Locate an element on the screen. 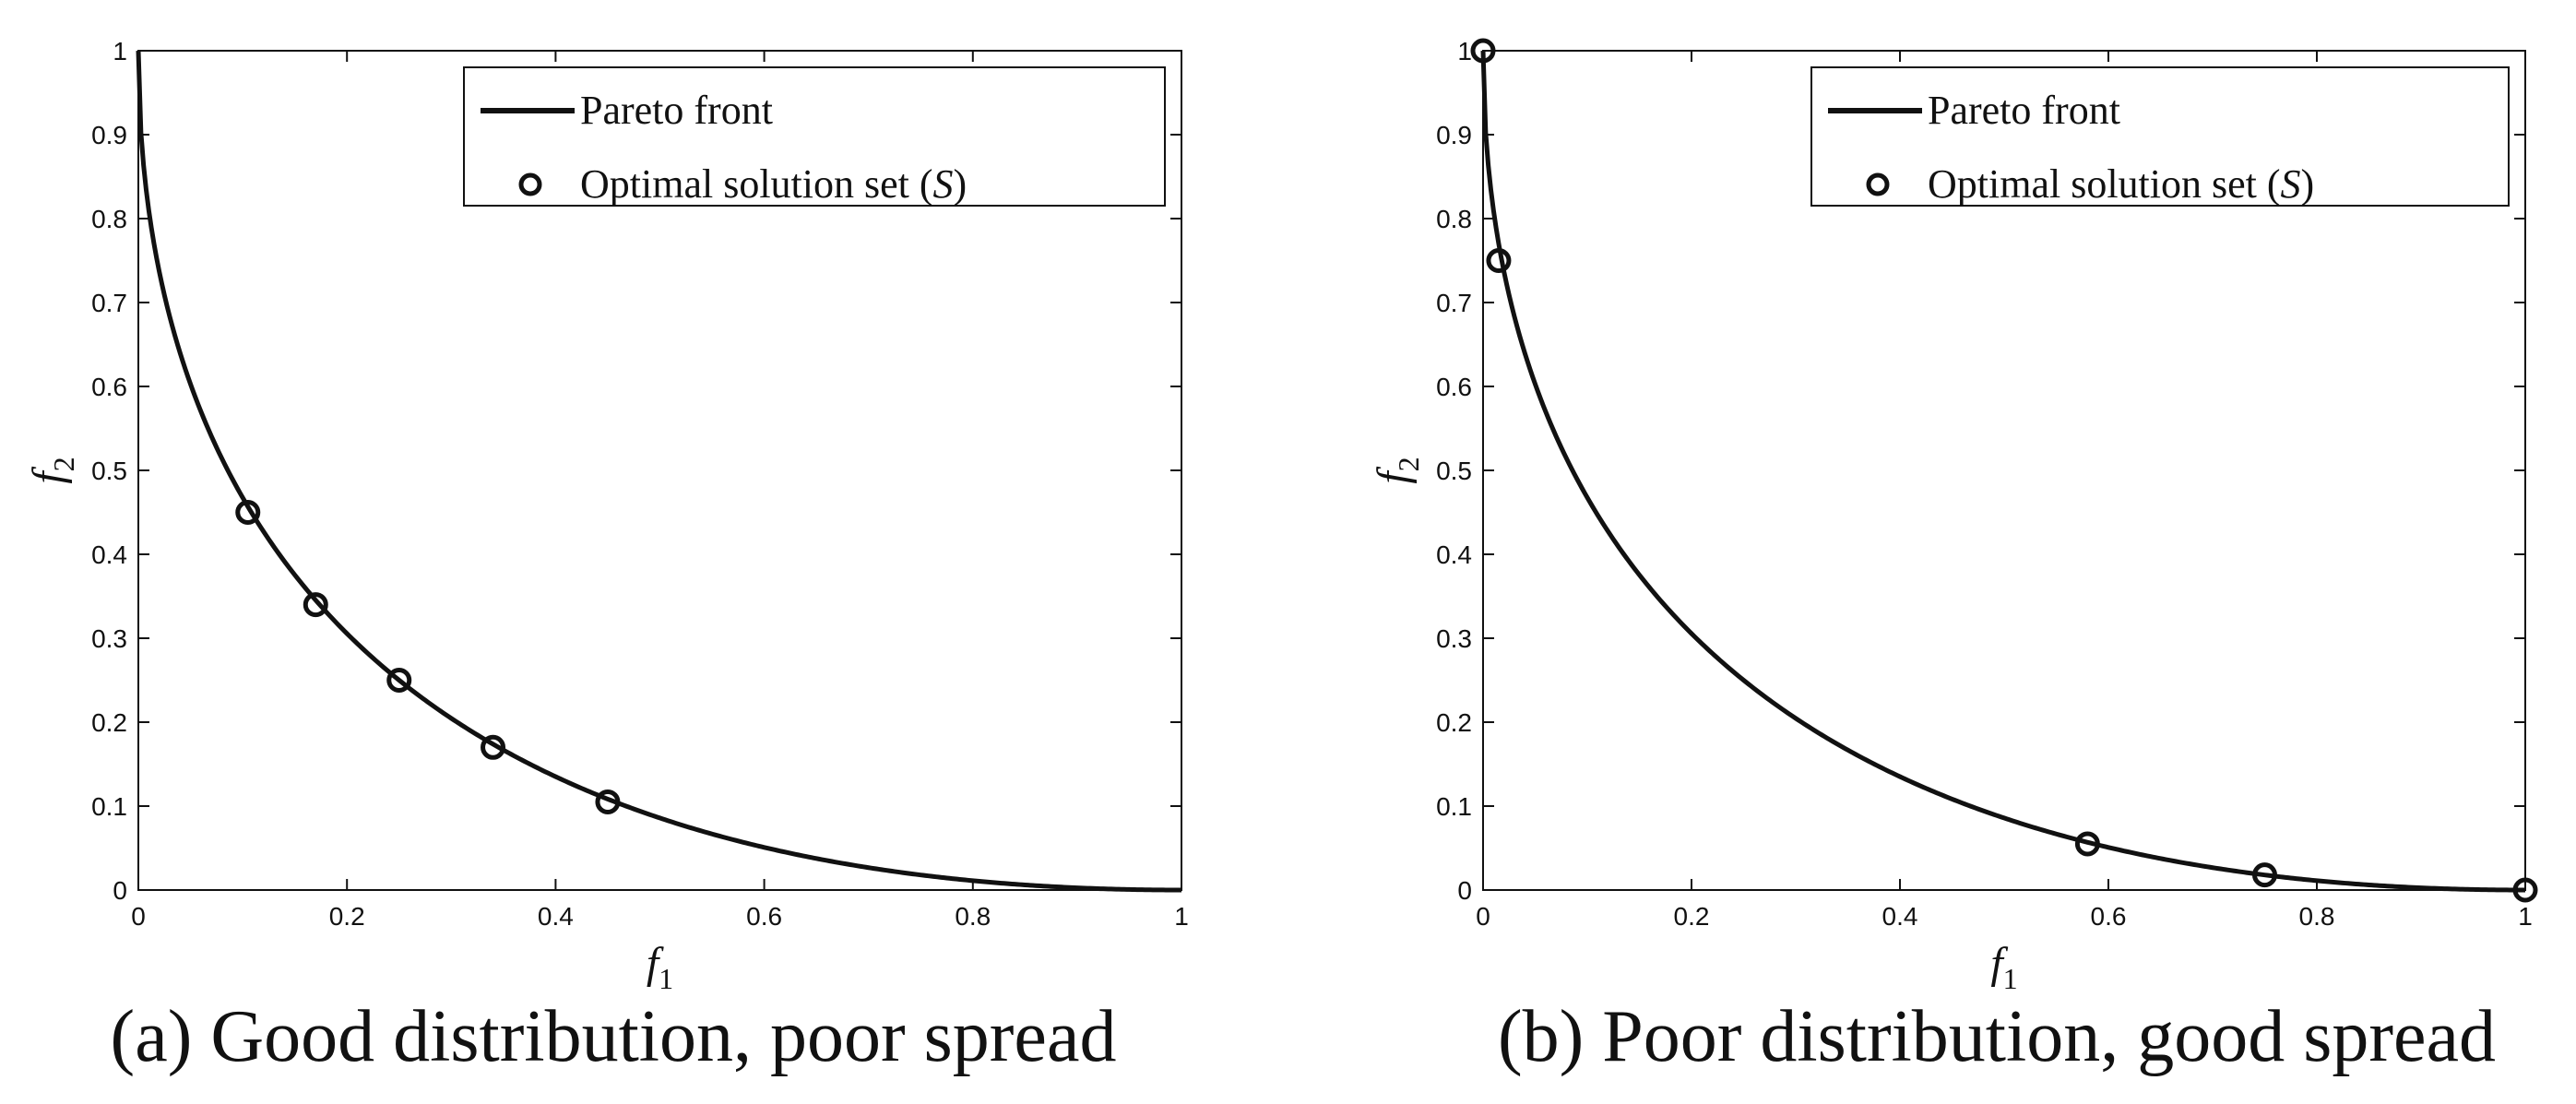 The width and height of the screenshot is (2576, 1104). figure-caption: (b) Poor distribution, good spread is located at coordinates (1997, 1036).